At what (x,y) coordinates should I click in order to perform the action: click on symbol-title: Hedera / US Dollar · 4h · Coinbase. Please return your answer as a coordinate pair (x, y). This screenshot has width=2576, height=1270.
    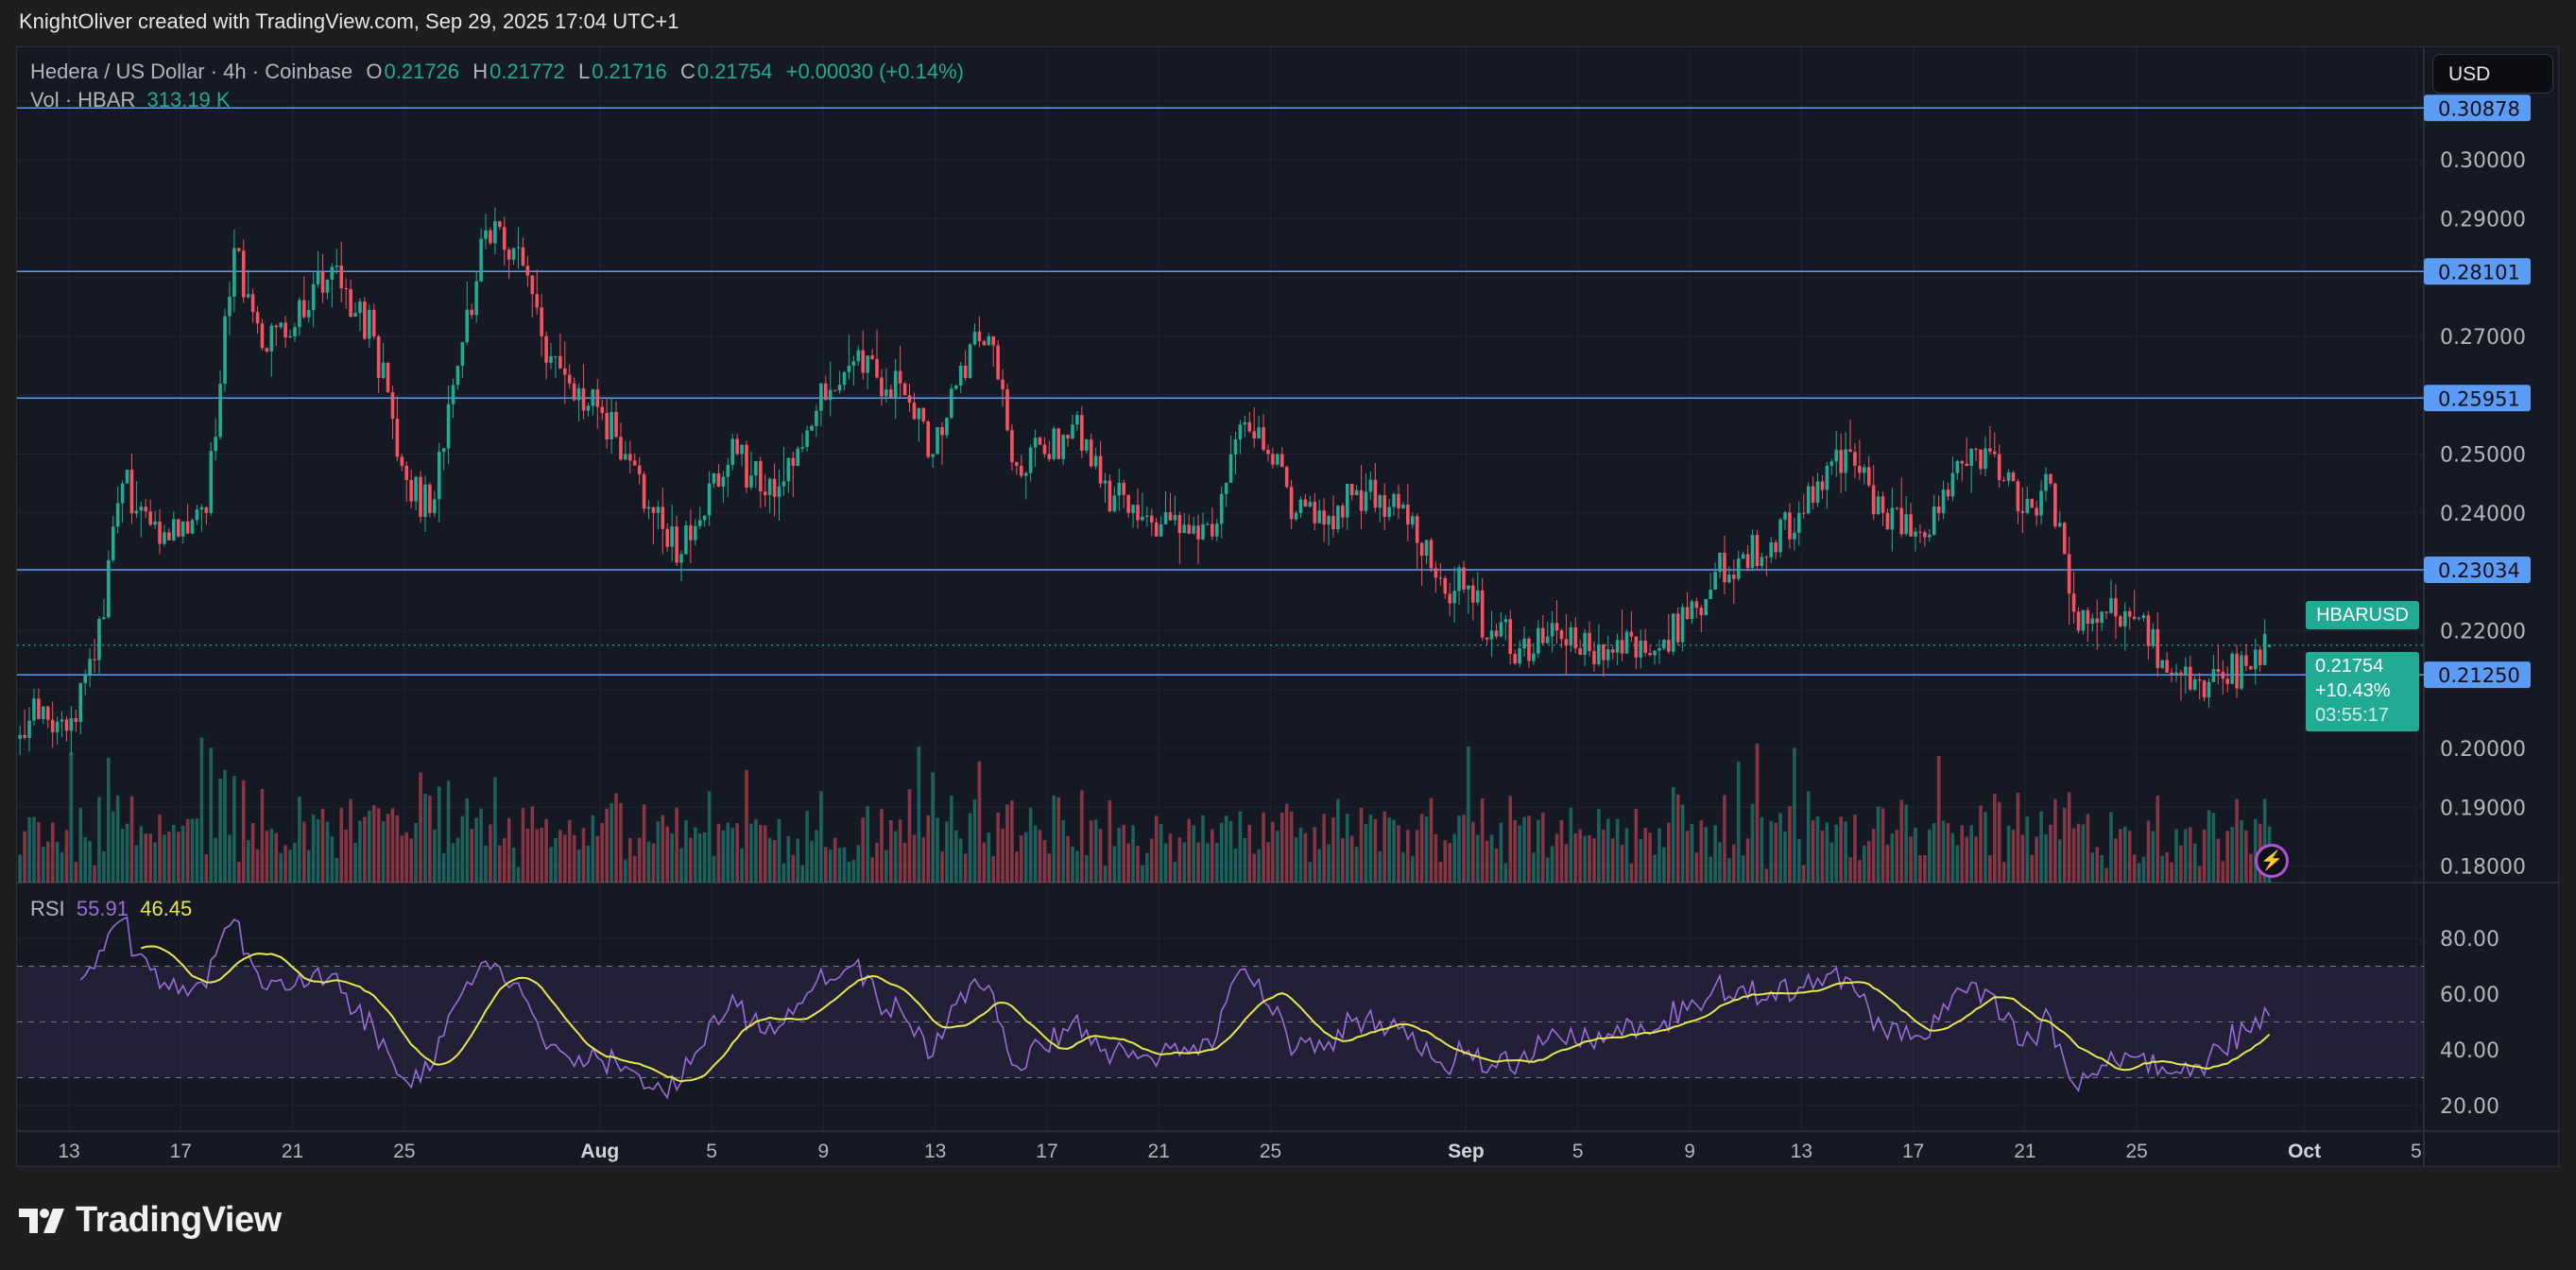
    Looking at the image, I should click on (191, 71).